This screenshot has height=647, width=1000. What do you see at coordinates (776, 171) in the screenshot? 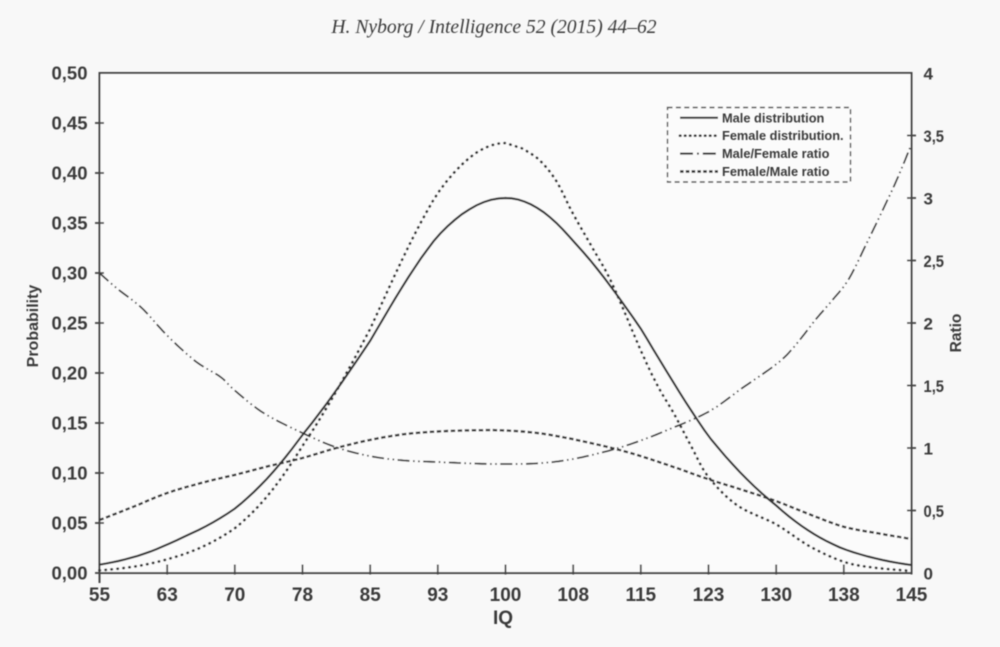
I see `svg-text: Female/Male ratio` at bounding box center [776, 171].